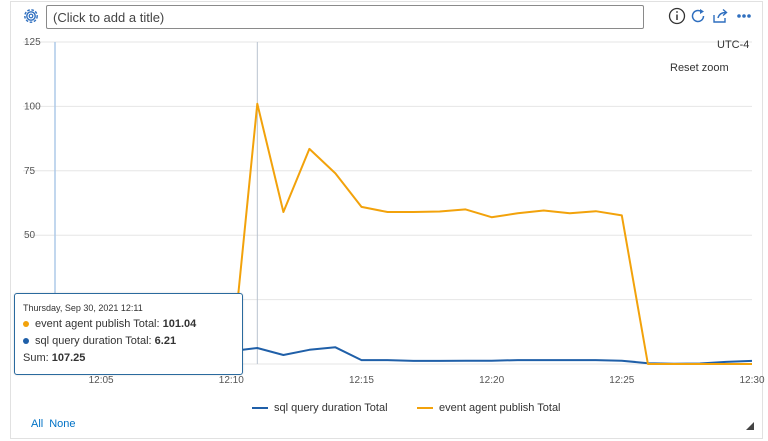  Describe the element at coordinates (744, 16) in the screenshot. I see `more-icon` at that location.